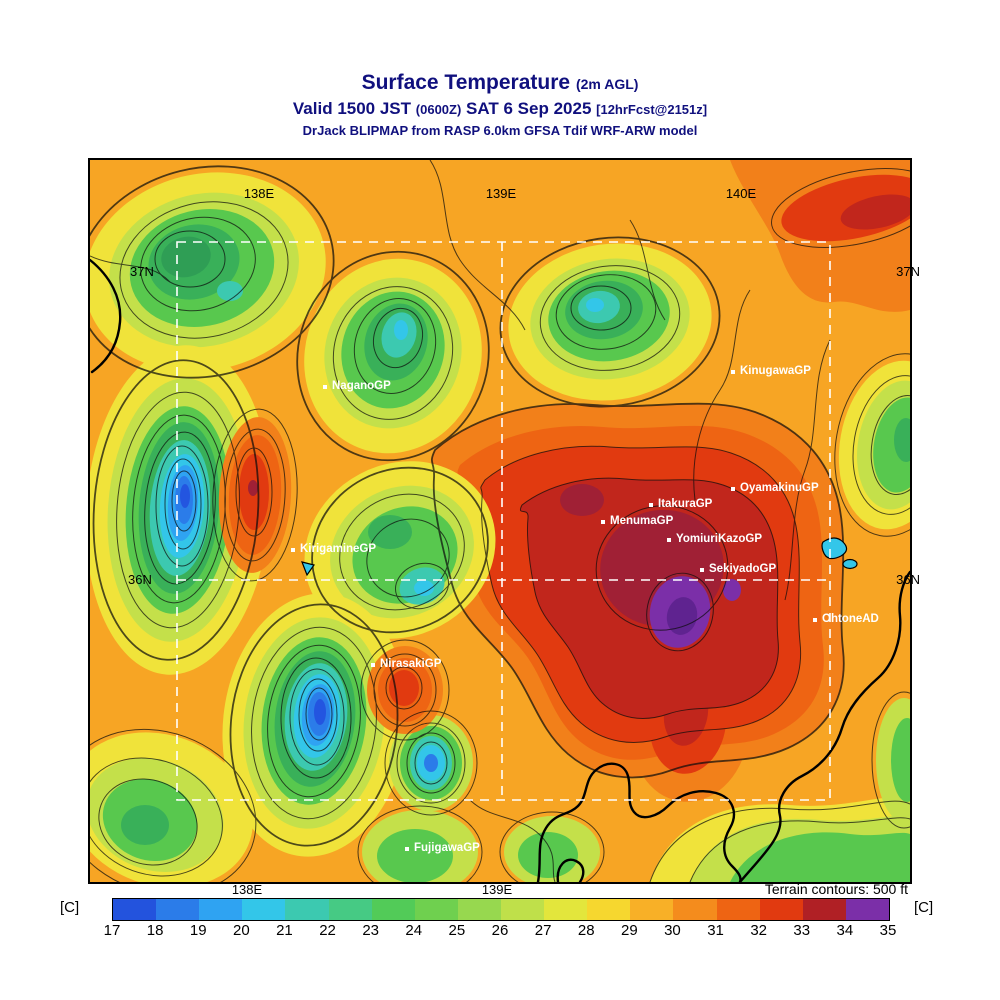  Describe the element at coordinates (361, 386) in the screenshot. I see `station-label: NaganoGP` at that location.